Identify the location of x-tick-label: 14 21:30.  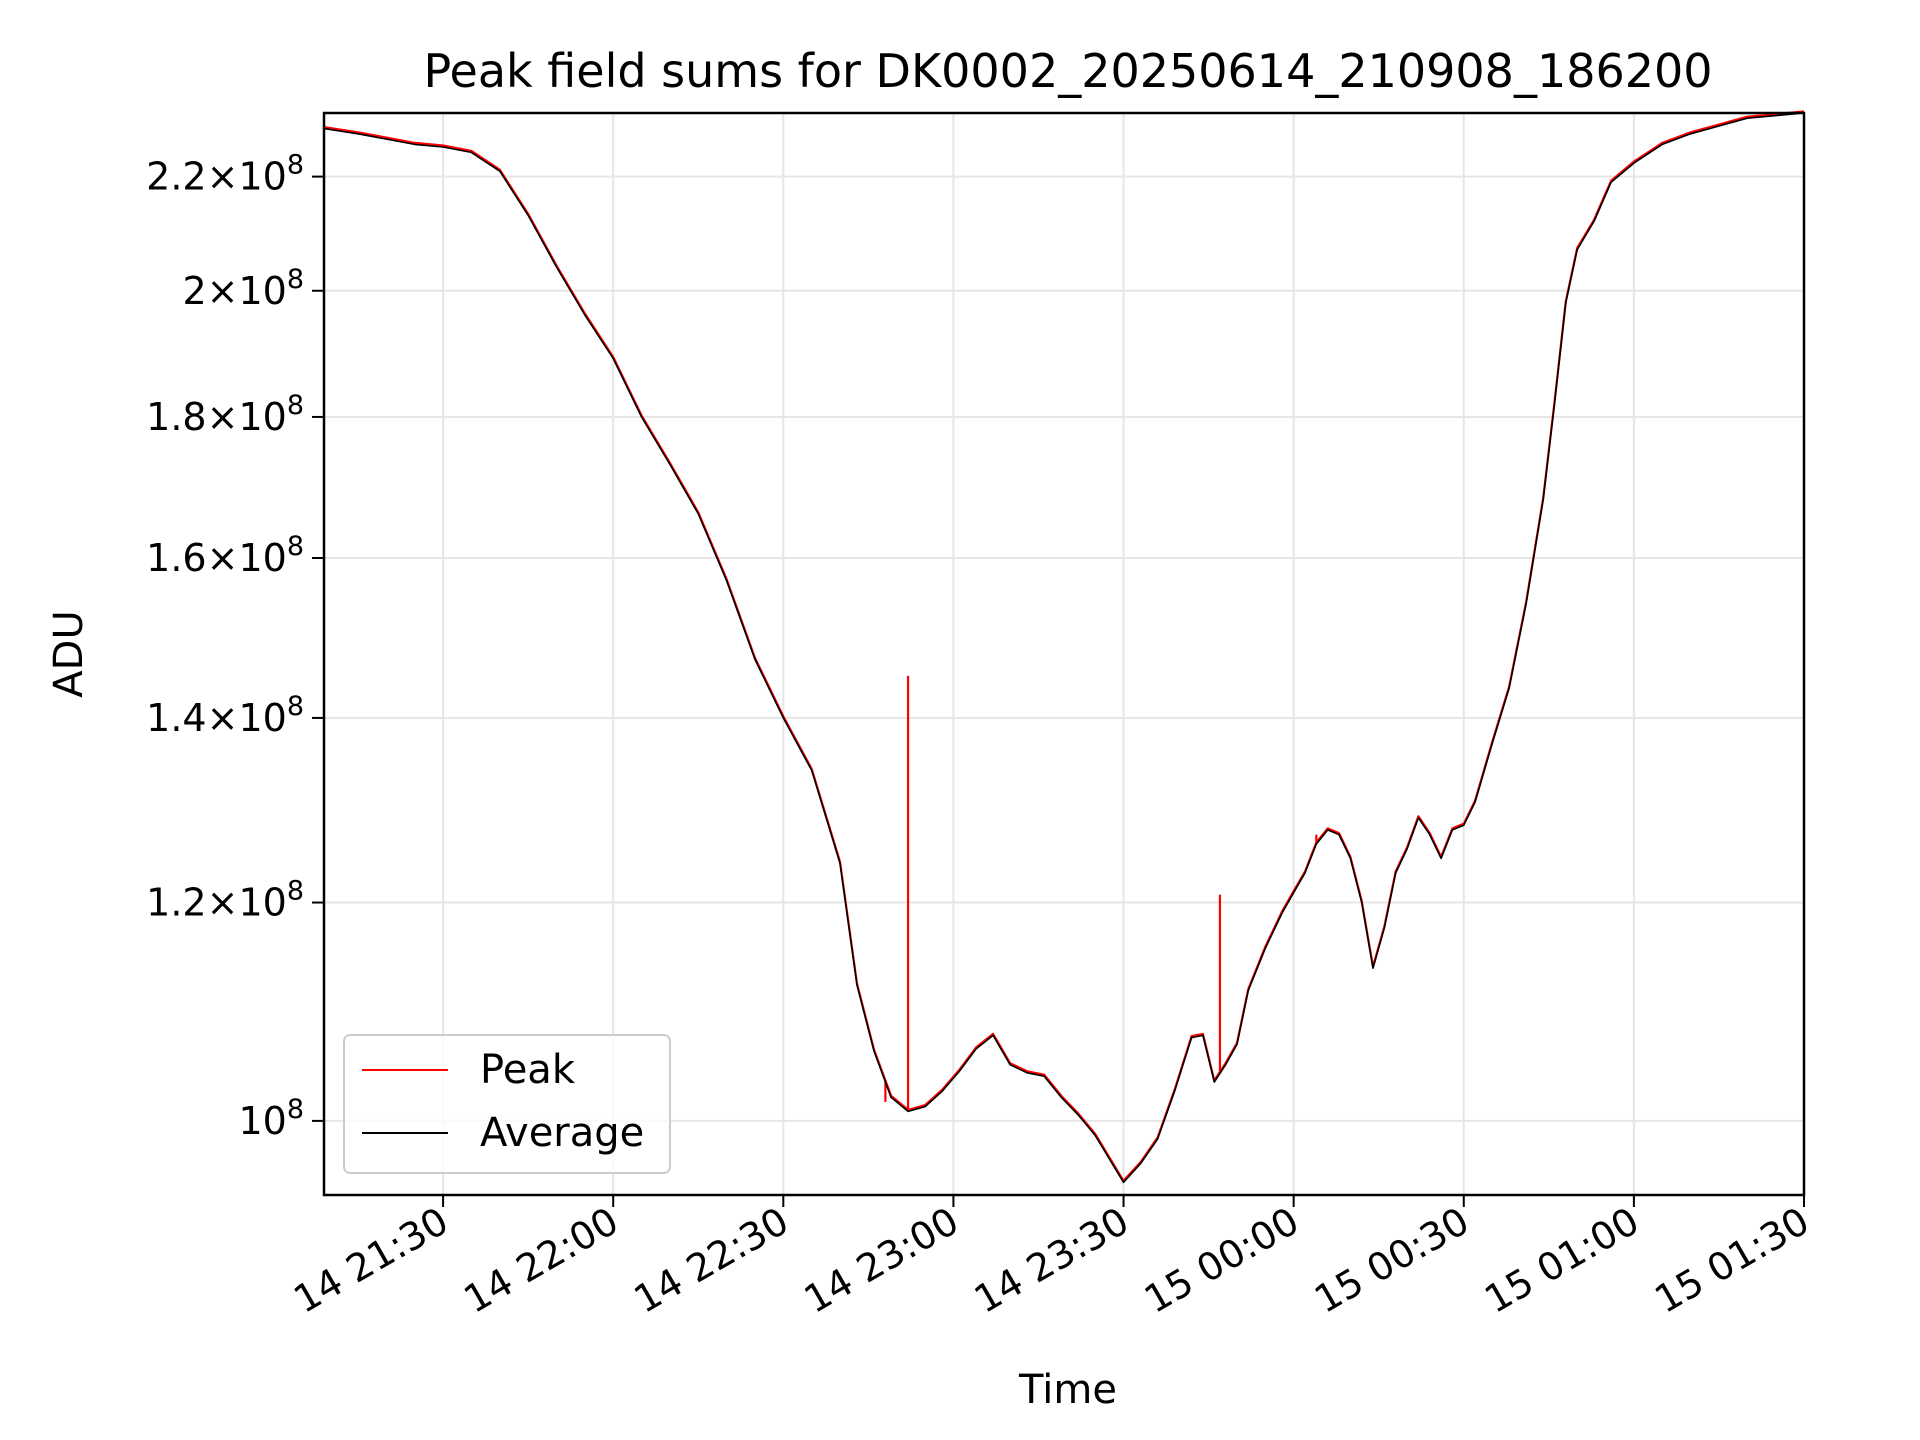
(370, 1260).